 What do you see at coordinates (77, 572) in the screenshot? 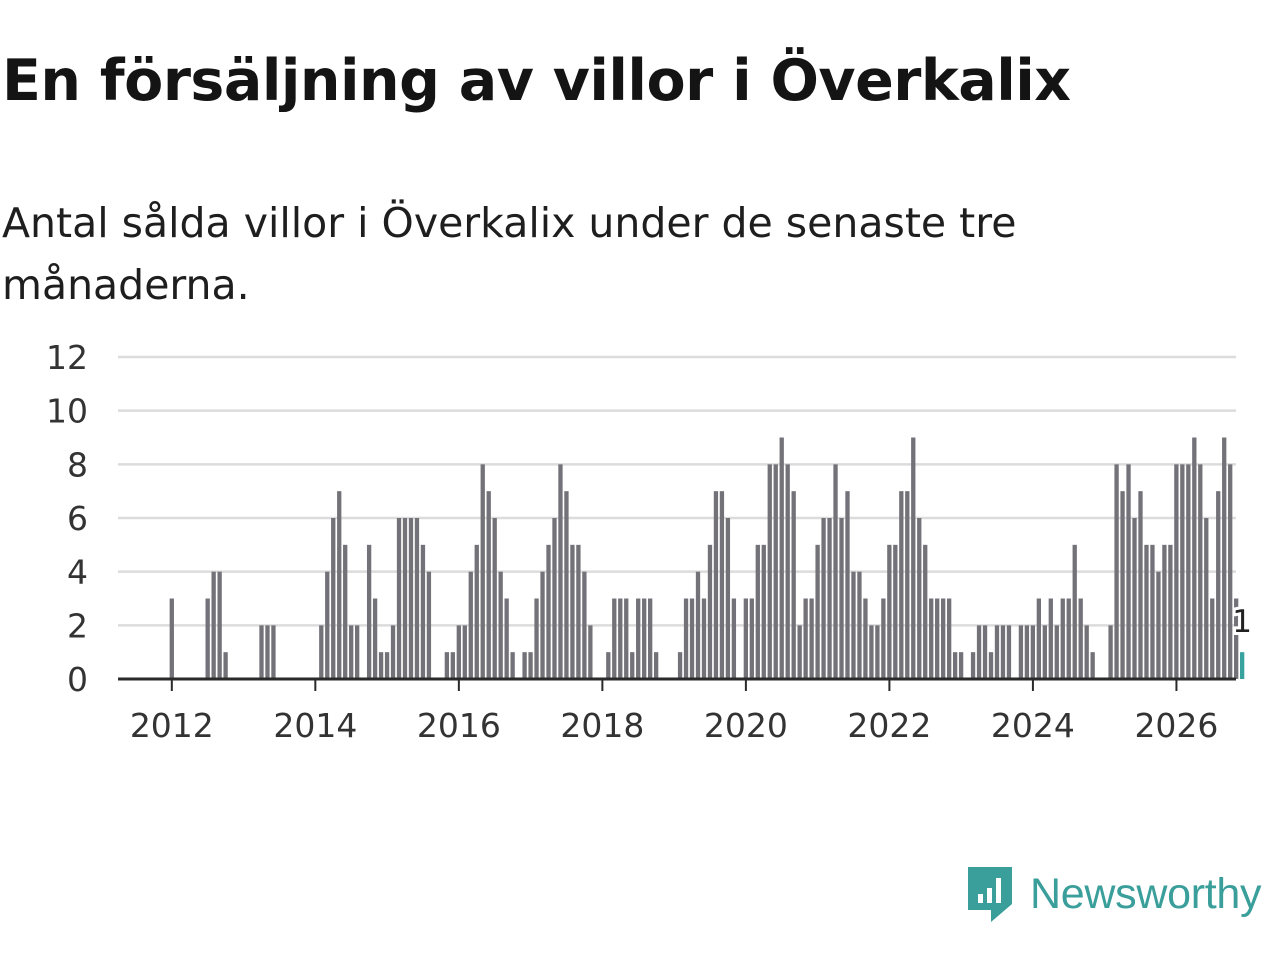
I see `y-tick-label: 4` at bounding box center [77, 572].